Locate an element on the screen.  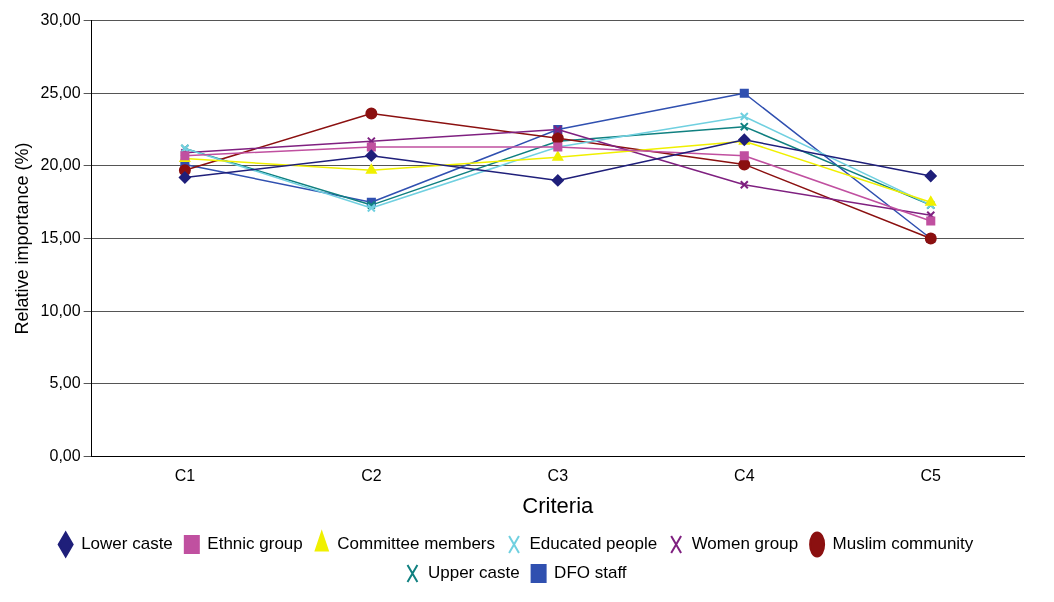
legend-label: Committee members is located at coordinates (416, 544).